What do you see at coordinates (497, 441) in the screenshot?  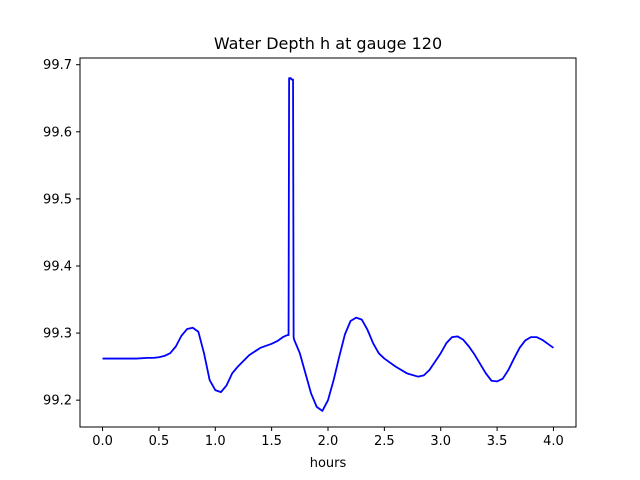 I see `x-tick-label: 3.5` at bounding box center [497, 441].